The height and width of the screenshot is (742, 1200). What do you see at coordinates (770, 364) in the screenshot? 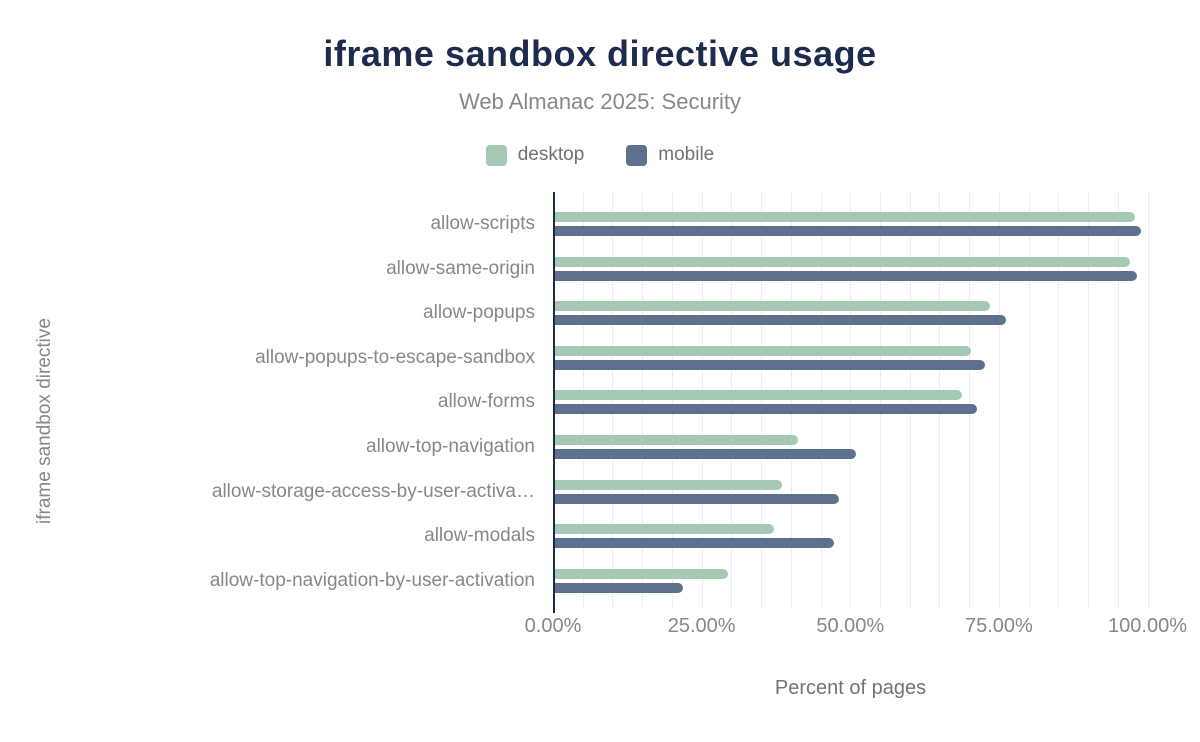
I see `bar-mobile-allow-popups-to-escape-sandbox` at bounding box center [770, 364].